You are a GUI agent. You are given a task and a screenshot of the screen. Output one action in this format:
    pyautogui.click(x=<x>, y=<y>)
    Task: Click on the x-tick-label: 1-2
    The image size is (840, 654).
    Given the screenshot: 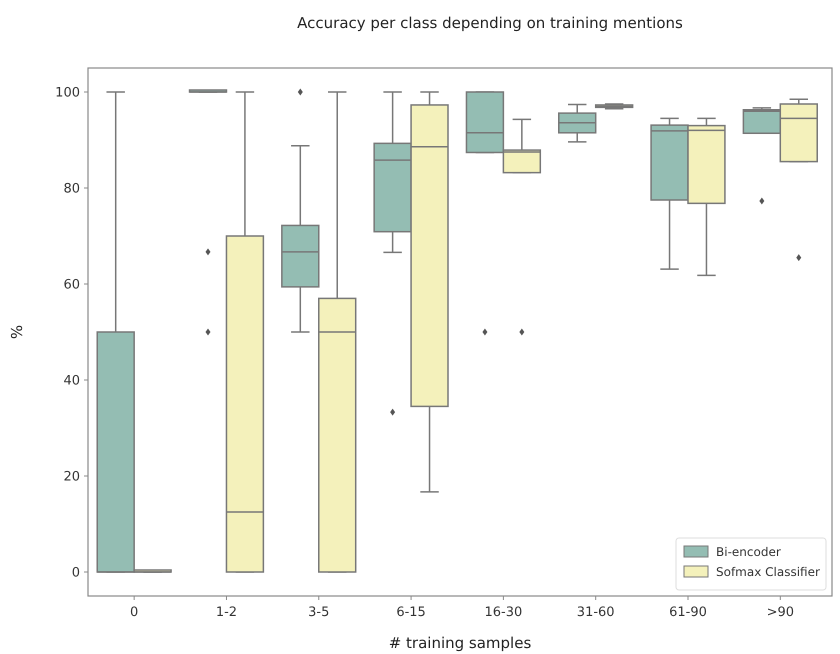 What is the action you would take?
    pyautogui.click(x=227, y=612)
    